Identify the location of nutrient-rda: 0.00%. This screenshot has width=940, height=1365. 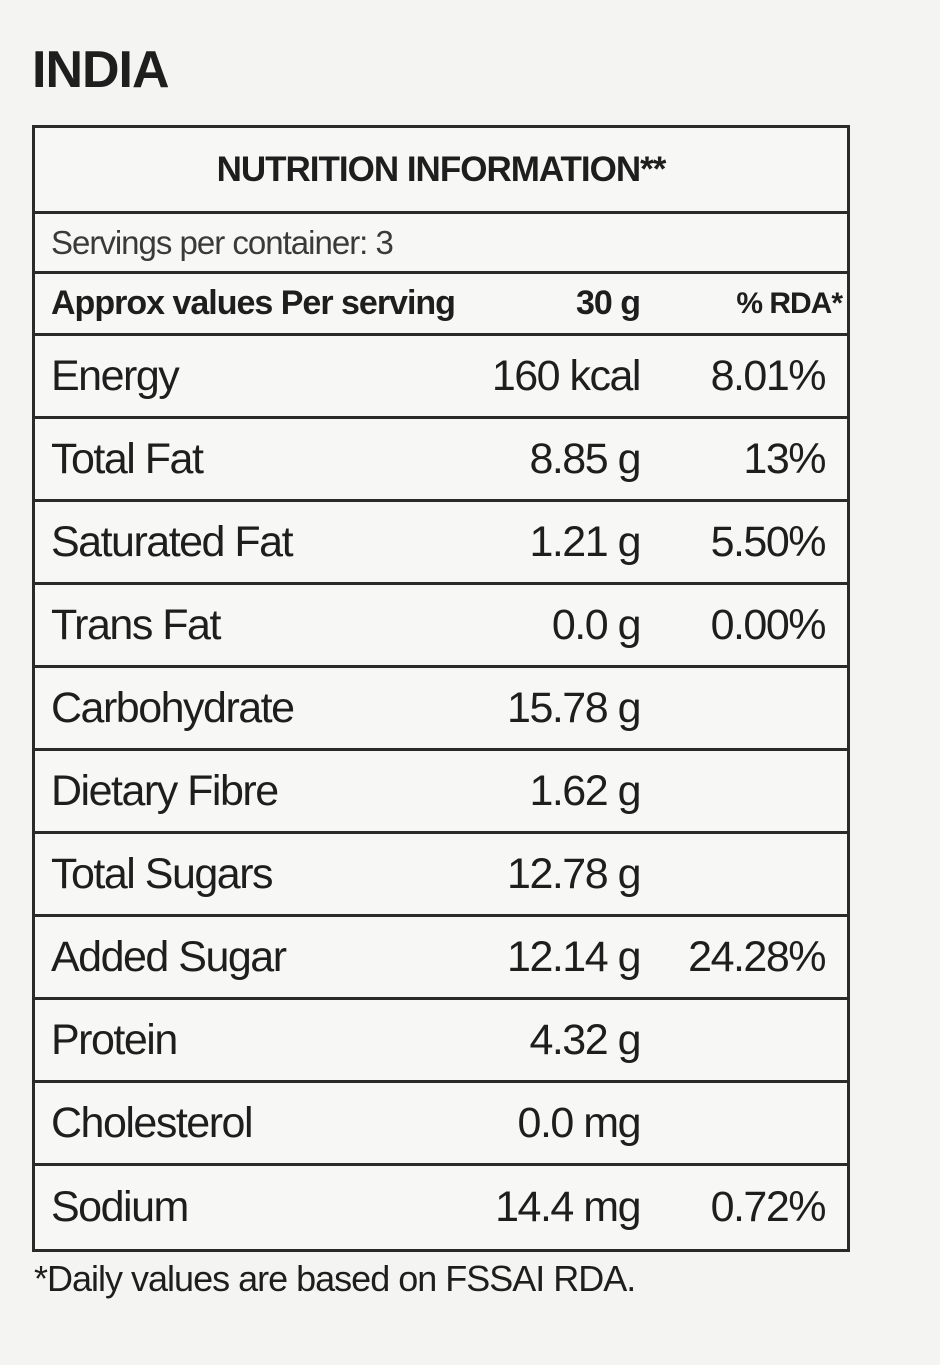
(768, 624).